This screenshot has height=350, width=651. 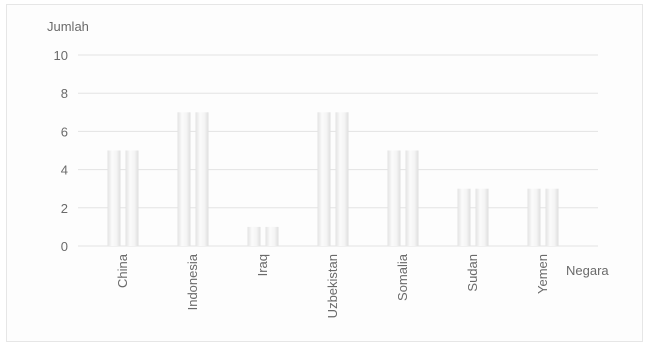 I want to click on y-tick-label: 6, so click(x=64, y=131).